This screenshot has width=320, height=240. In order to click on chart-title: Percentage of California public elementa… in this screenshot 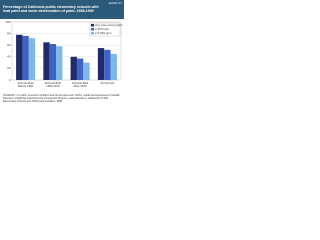, I will do `click(51, 9)`.